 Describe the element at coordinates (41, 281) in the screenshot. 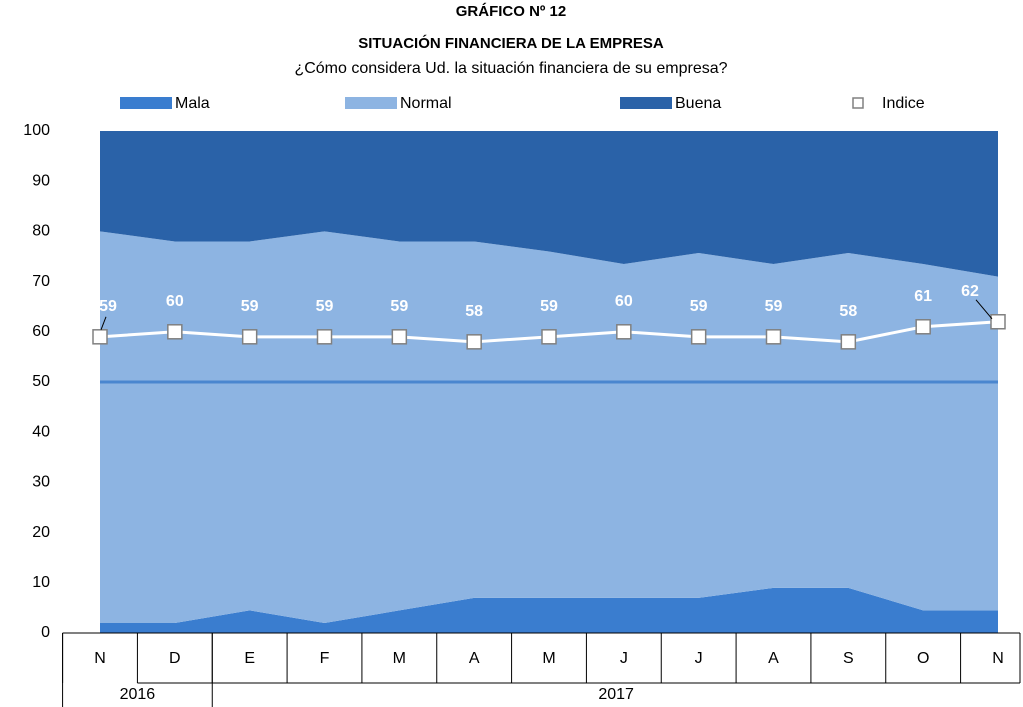

I see `y-tick-label: 70` at that location.